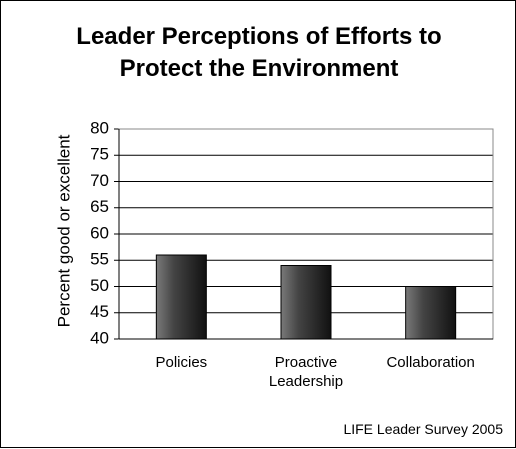  I want to click on y-tick-label: 45, so click(99, 311).